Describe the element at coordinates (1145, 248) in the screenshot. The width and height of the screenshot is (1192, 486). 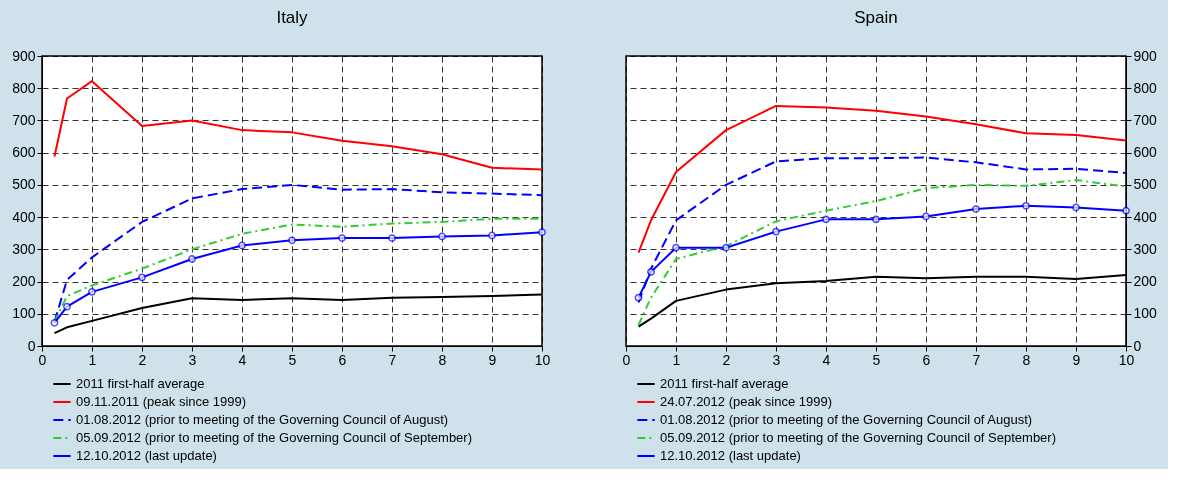
I see `y2-tick-label: 300` at that location.